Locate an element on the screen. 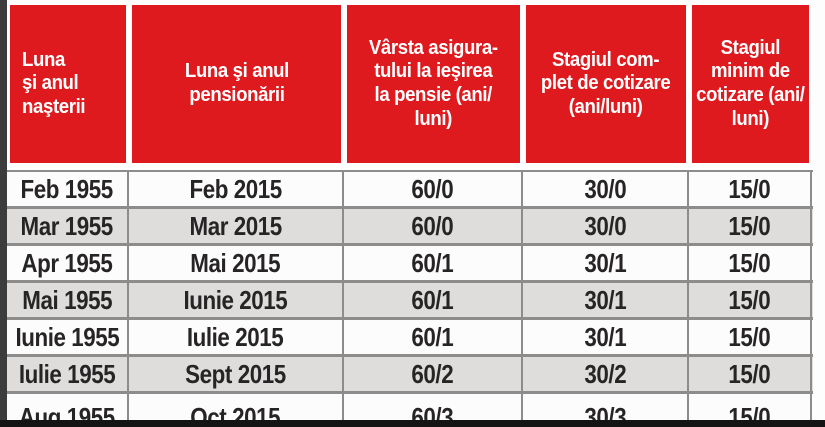 This screenshot has height=427, width=825. header-birth-month-year: Luna şi anul naşterii is located at coordinates (68, 84).